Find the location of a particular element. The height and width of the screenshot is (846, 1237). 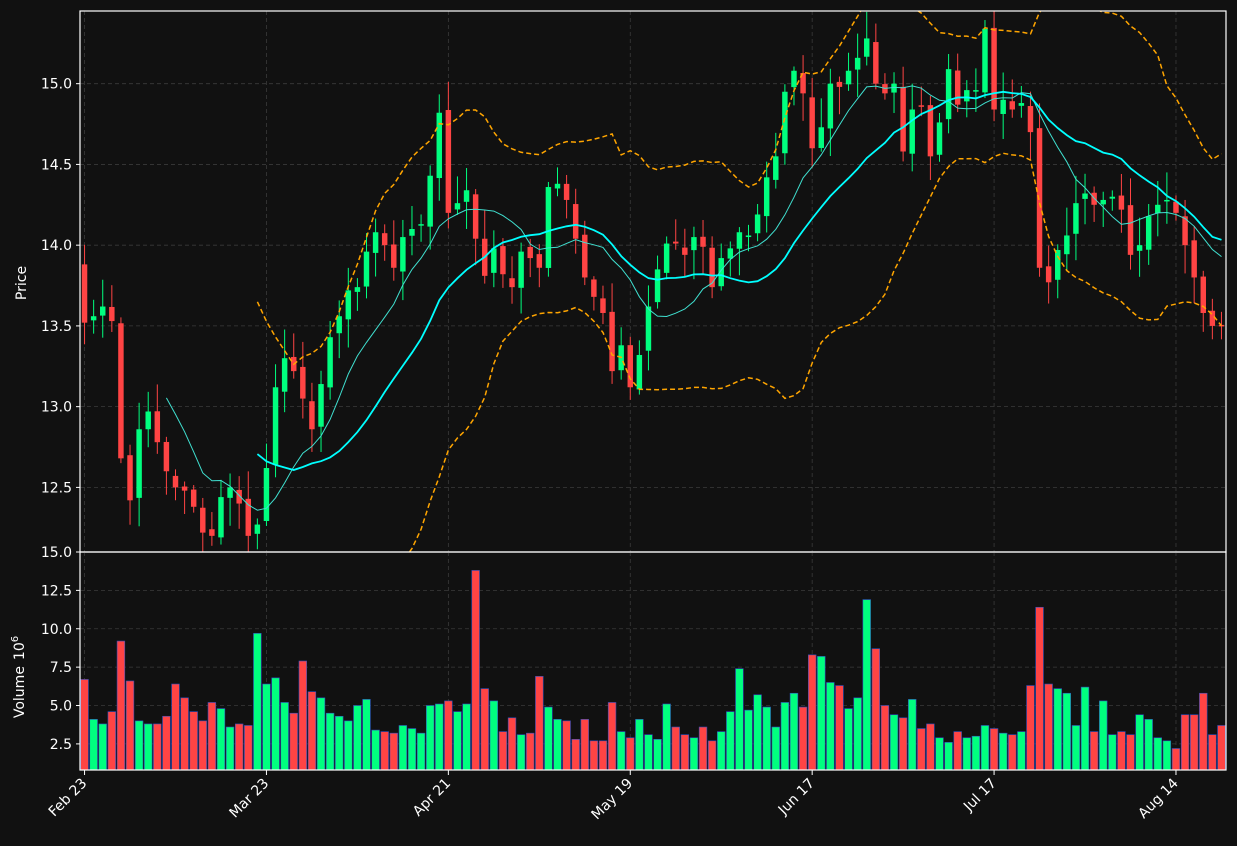

price-tick-label: 12.5 is located at coordinates (56, 488).